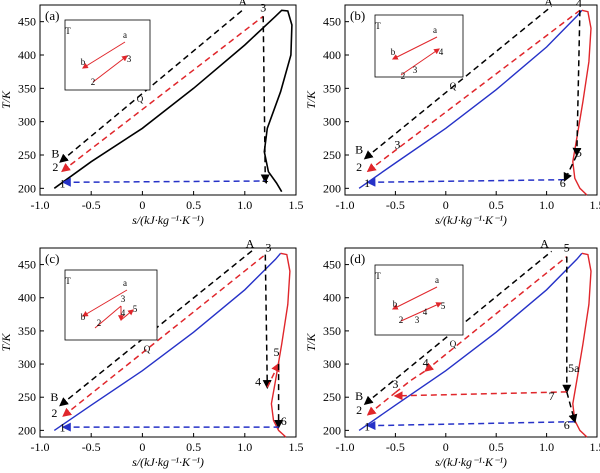 The image size is (600, 473). What do you see at coordinates (27, 188) in the screenshot?
I see `y-tick-label: 200` at bounding box center [27, 188].